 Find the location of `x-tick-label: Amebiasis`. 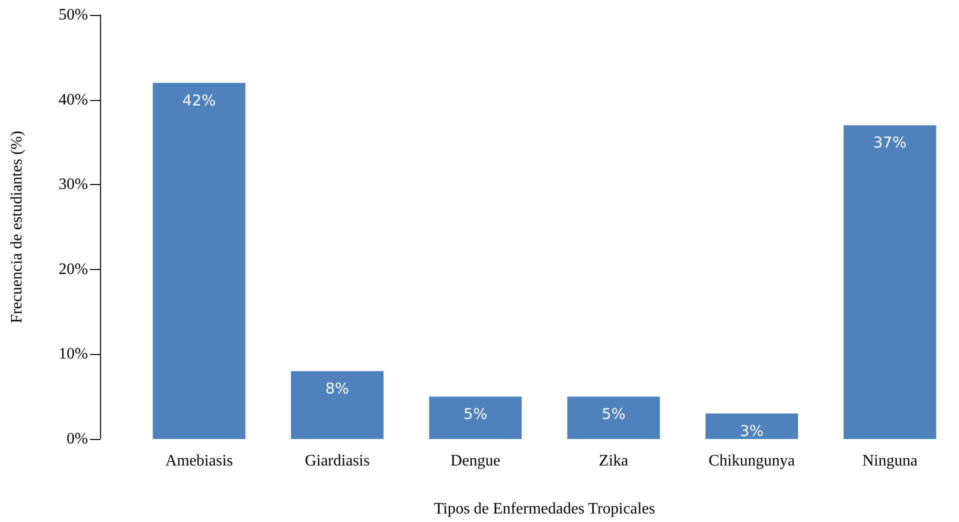

x-tick-label: Amebiasis is located at coordinates (199, 461).